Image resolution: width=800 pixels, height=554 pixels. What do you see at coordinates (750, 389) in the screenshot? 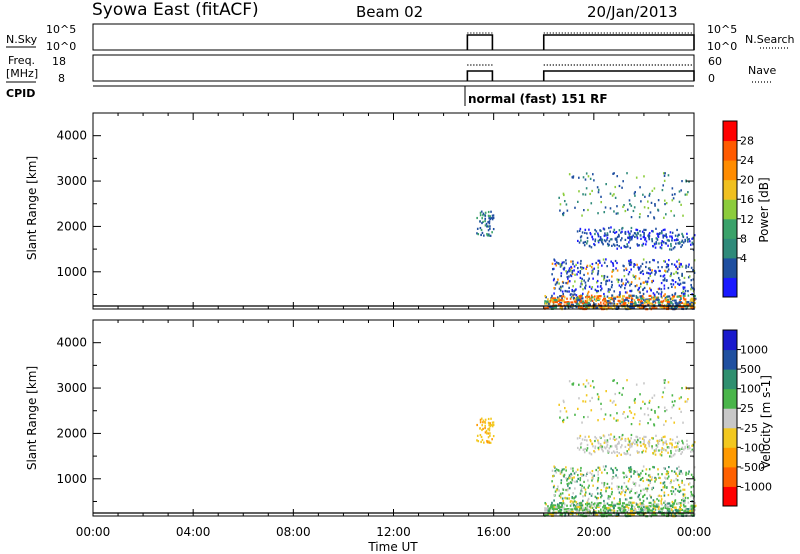
I see `colorbar-tick-label: 100` at bounding box center [750, 389].